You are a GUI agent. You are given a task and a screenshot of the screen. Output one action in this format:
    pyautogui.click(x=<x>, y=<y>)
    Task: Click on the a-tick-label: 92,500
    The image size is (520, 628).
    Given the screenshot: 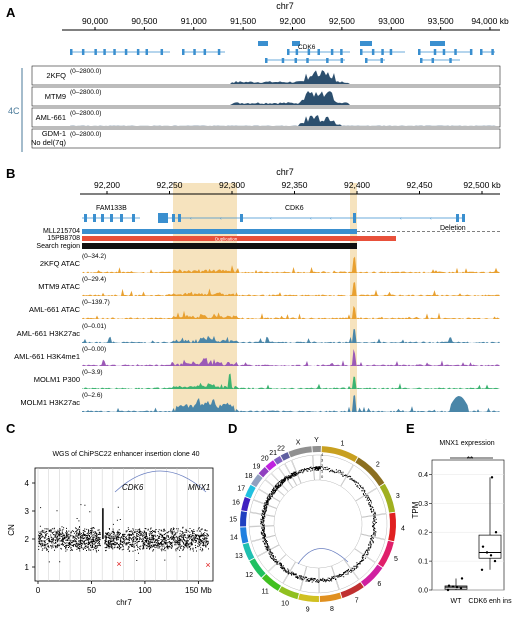 What is the action you would take?
    pyautogui.click(x=342, y=21)
    